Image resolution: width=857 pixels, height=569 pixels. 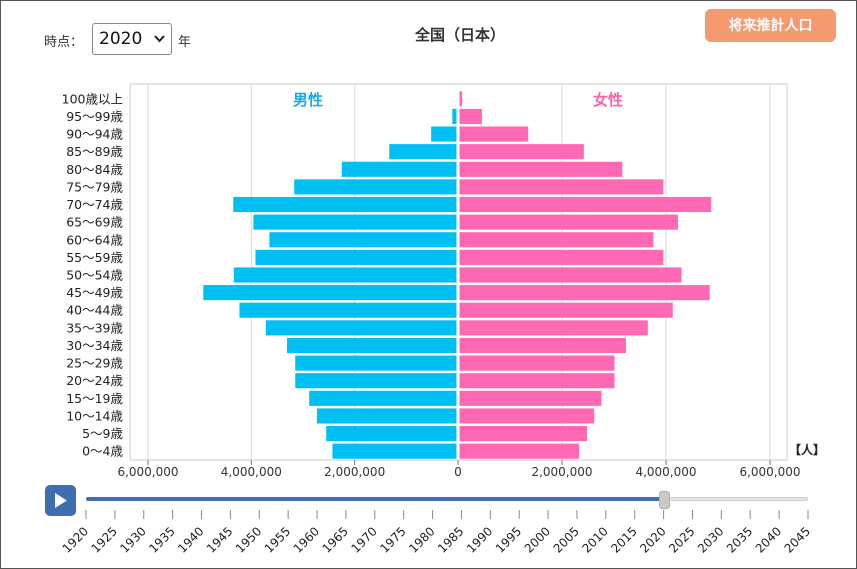 I want to click on age-group-label: 90〜94歳, so click(x=94, y=134).